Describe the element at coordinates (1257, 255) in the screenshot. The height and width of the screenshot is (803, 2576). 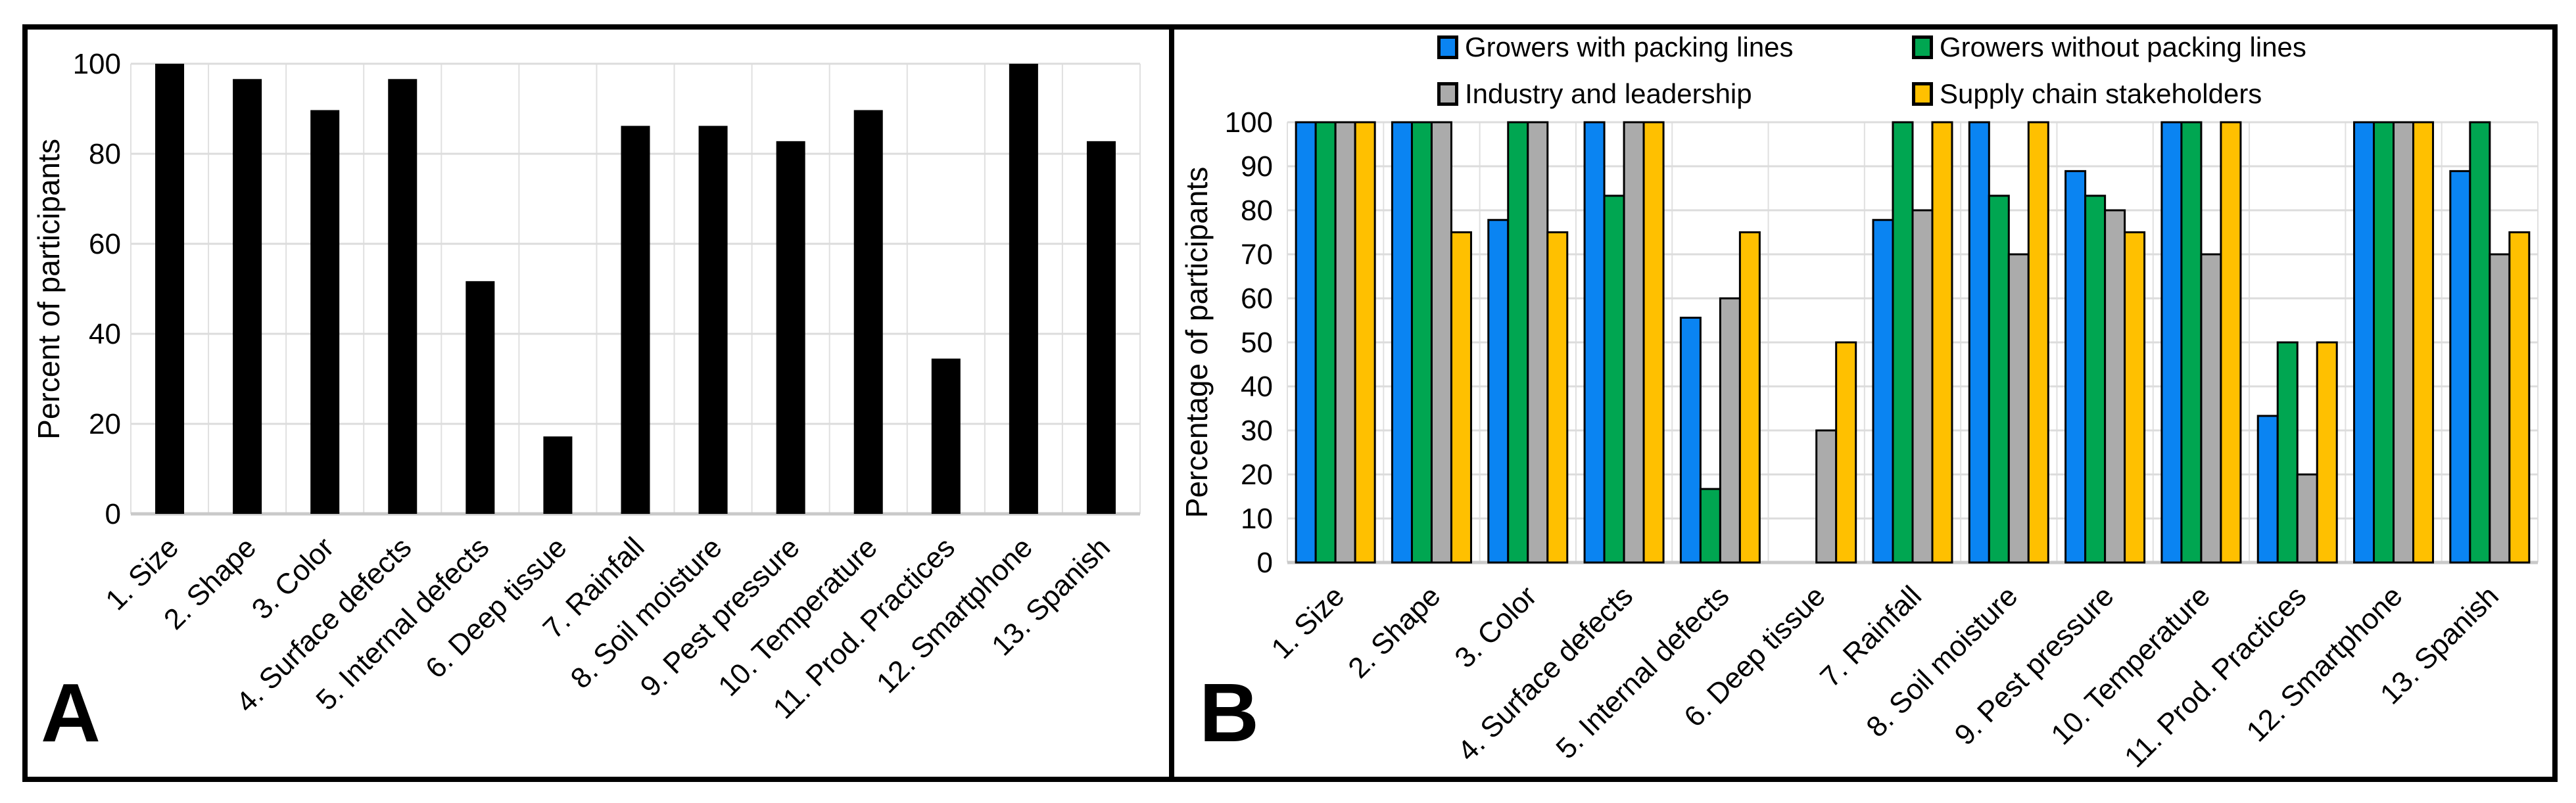
I see `y-tick-label: 70` at that location.